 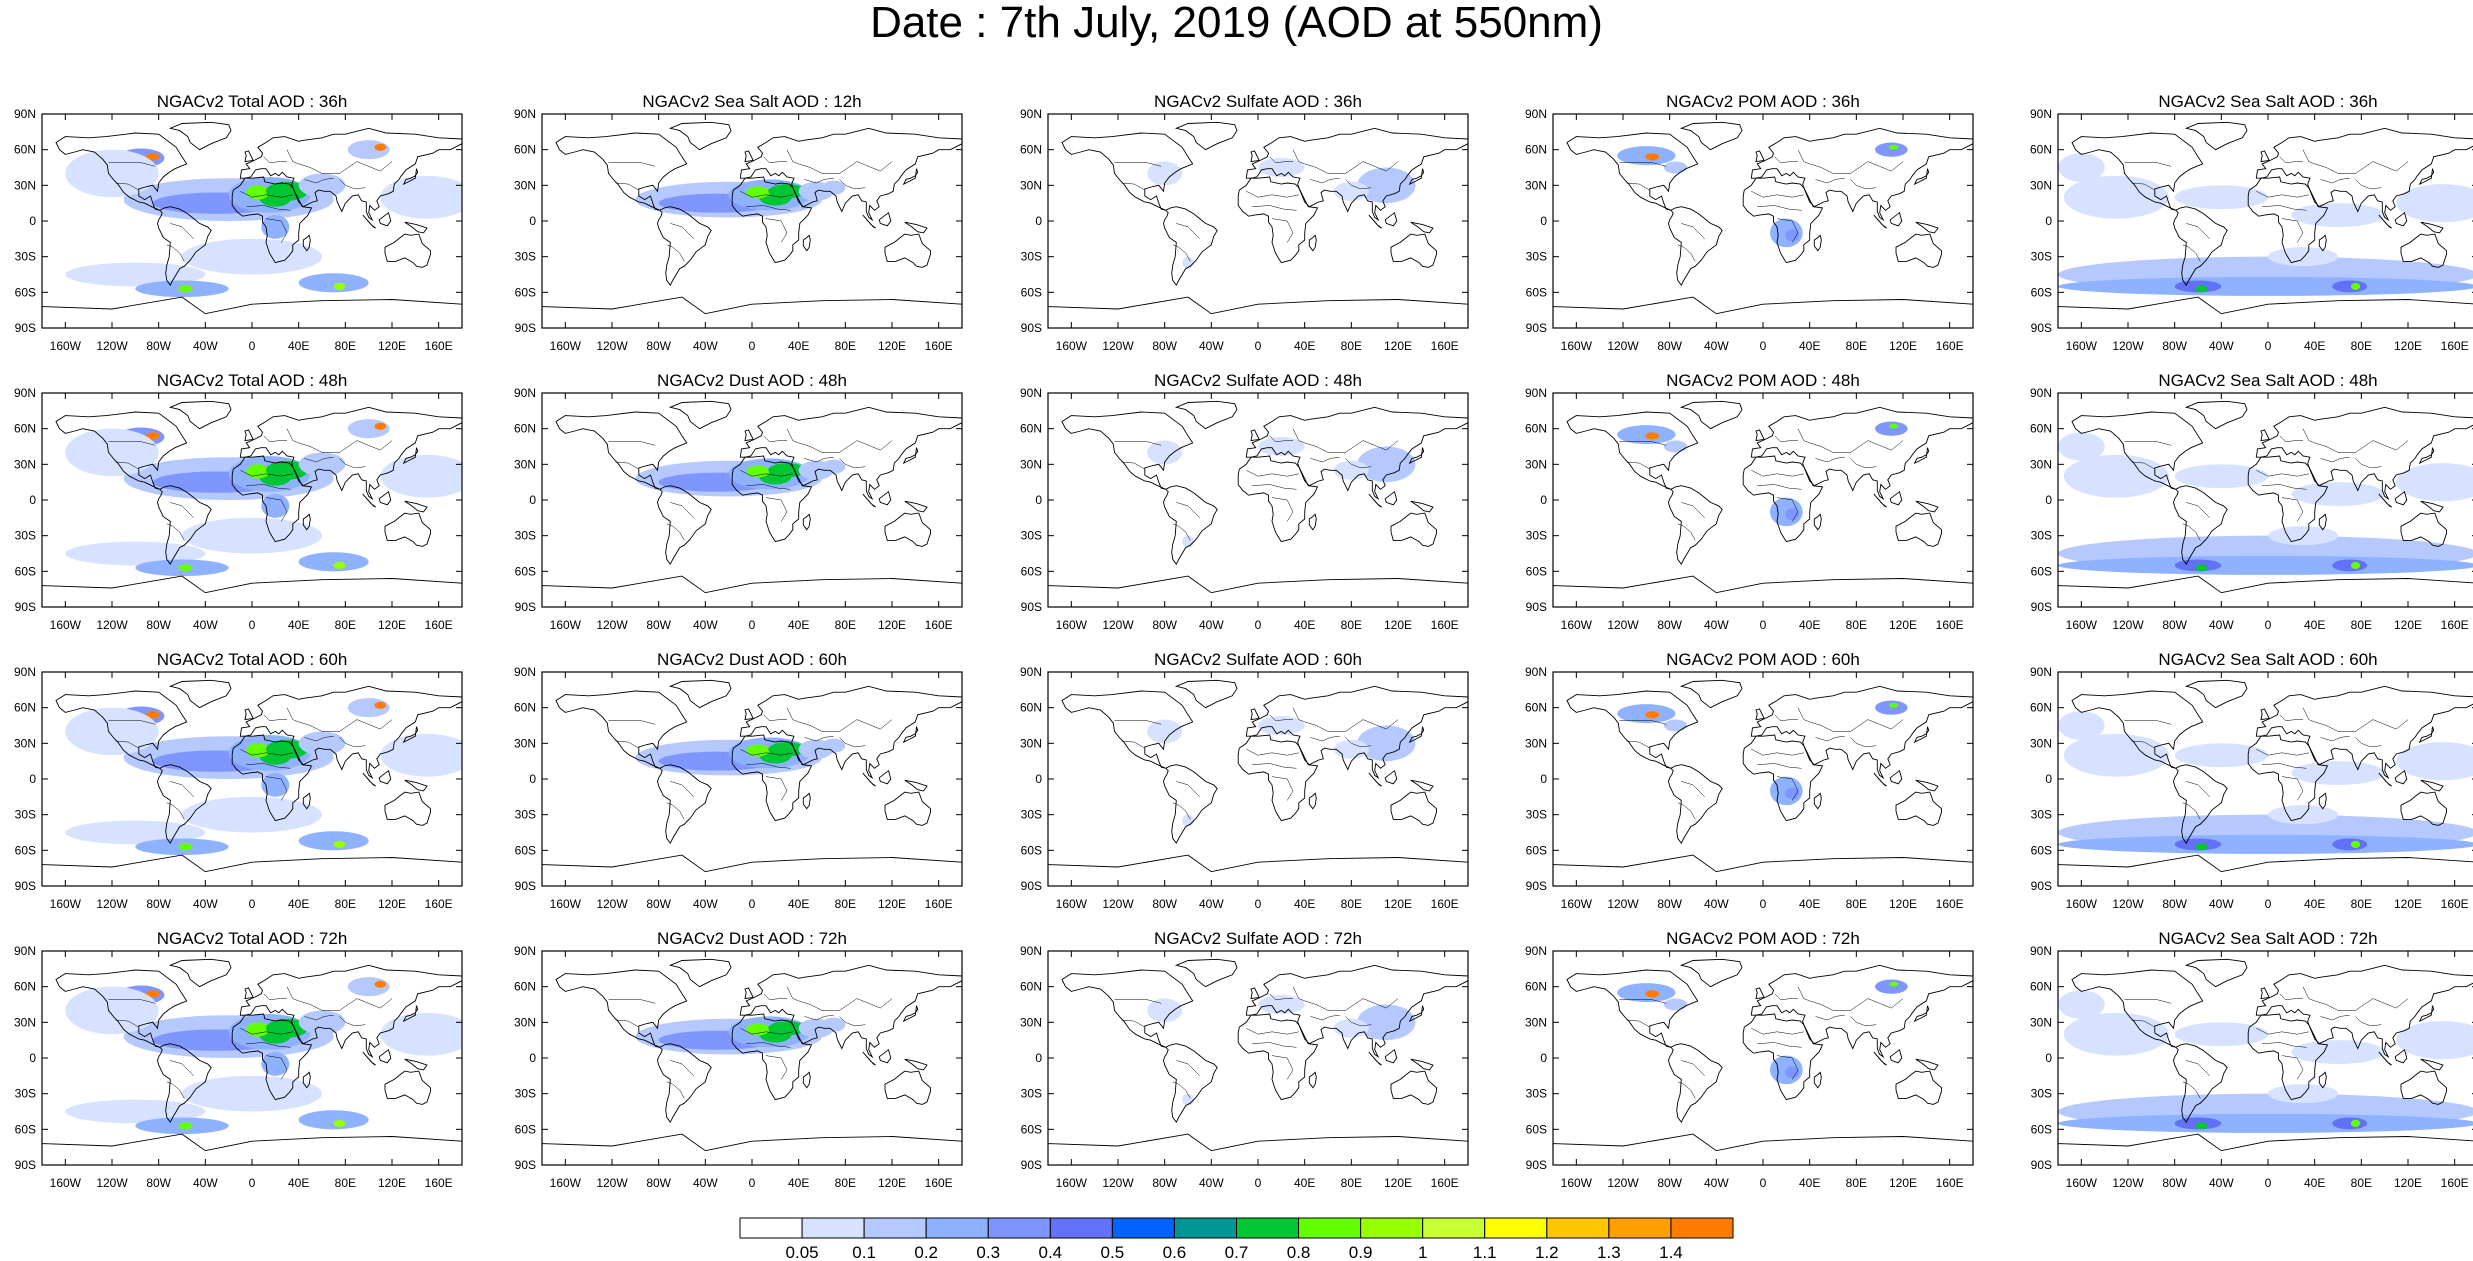 What do you see at coordinates (2041, 951) in the screenshot?
I see `lat-tick-label: 90N` at bounding box center [2041, 951].